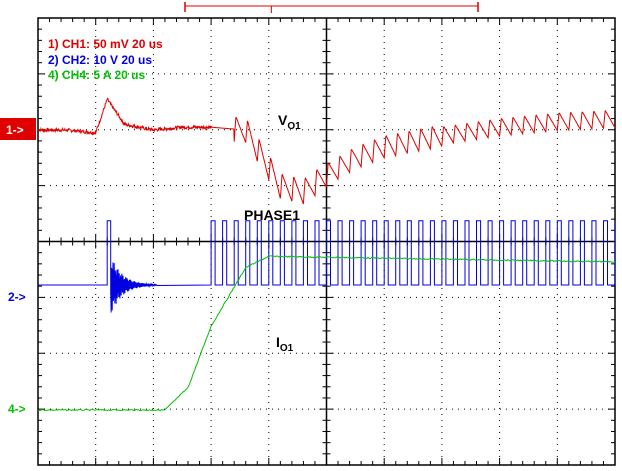 The image size is (622, 471). Describe the element at coordinates (283, 120) in the screenshot. I see `vo1-main: V` at that location.